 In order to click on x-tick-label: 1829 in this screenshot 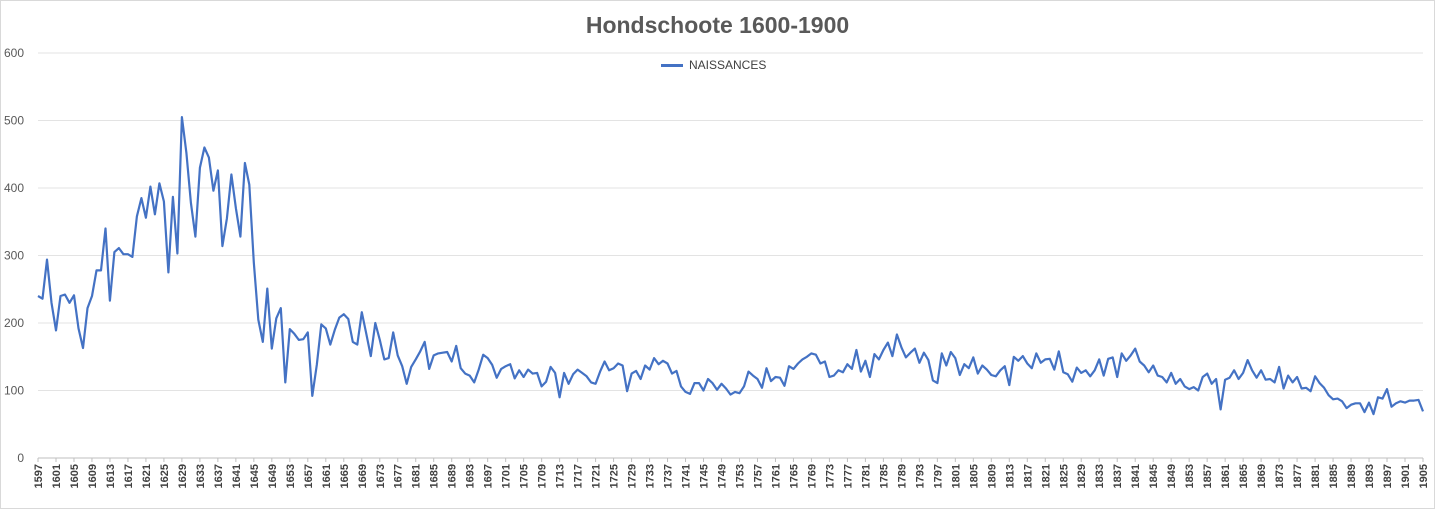, I will do `click(1082, 476)`.